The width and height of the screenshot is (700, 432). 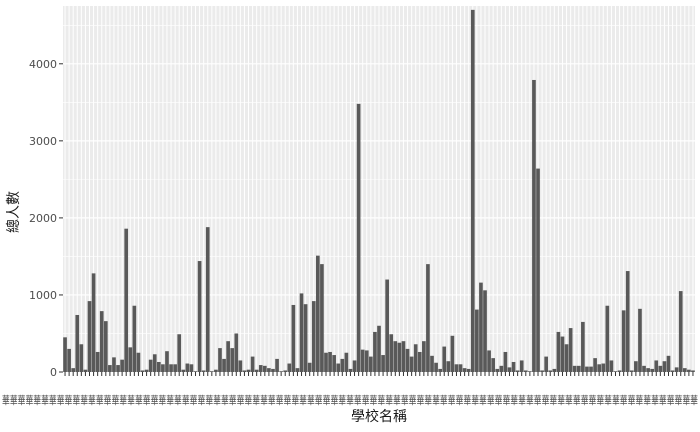 I want to click on x-axis-title: 學校名稱, so click(x=379, y=416).